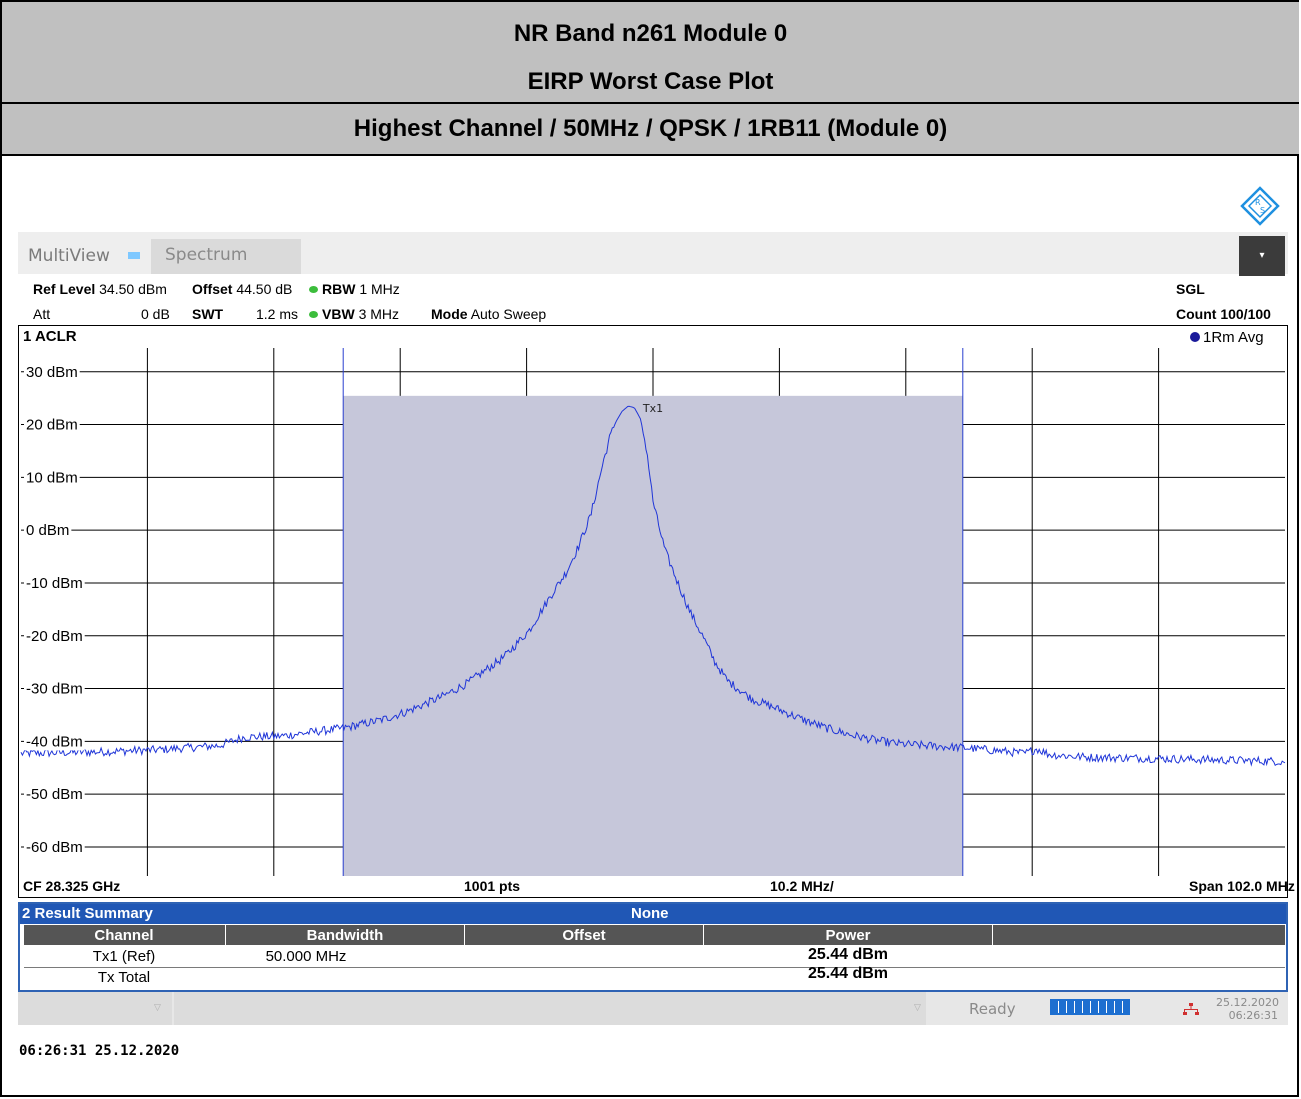  I want to click on status-dropdown-left: ▽, so click(95, 1008).